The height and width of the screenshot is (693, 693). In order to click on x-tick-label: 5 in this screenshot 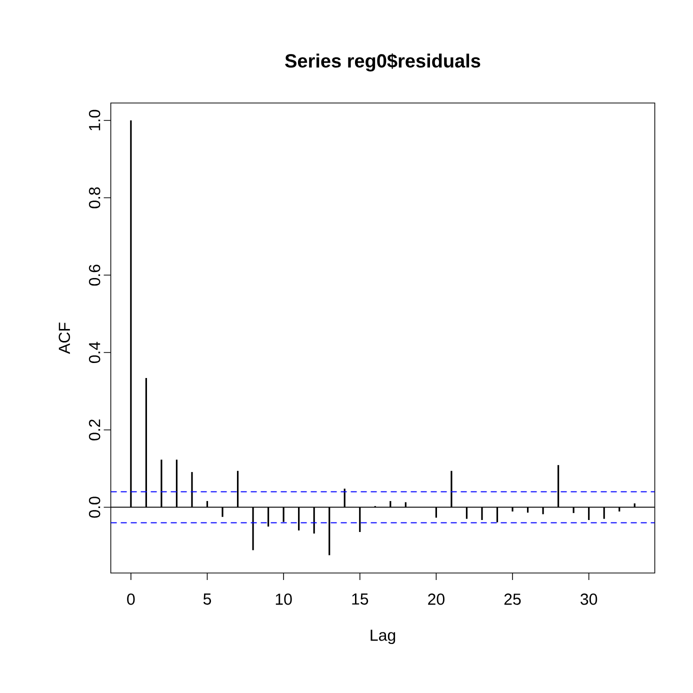, I will do `click(208, 599)`.